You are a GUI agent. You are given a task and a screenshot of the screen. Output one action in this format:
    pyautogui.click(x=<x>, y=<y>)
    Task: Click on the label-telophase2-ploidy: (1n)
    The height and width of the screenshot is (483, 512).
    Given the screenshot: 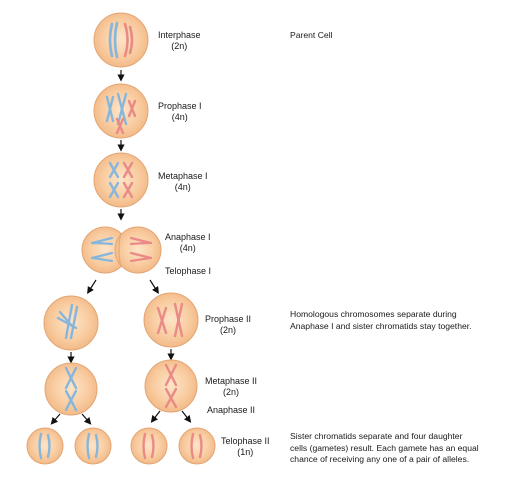 What is the action you would take?
    pyautogui.click(x=245, y=452)
    